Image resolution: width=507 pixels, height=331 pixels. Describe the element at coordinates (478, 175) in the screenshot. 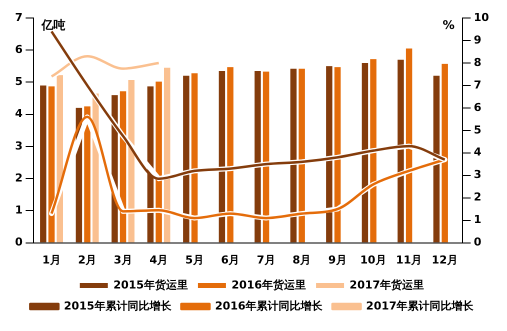

I see `y2-tick-label: 3` at that location.